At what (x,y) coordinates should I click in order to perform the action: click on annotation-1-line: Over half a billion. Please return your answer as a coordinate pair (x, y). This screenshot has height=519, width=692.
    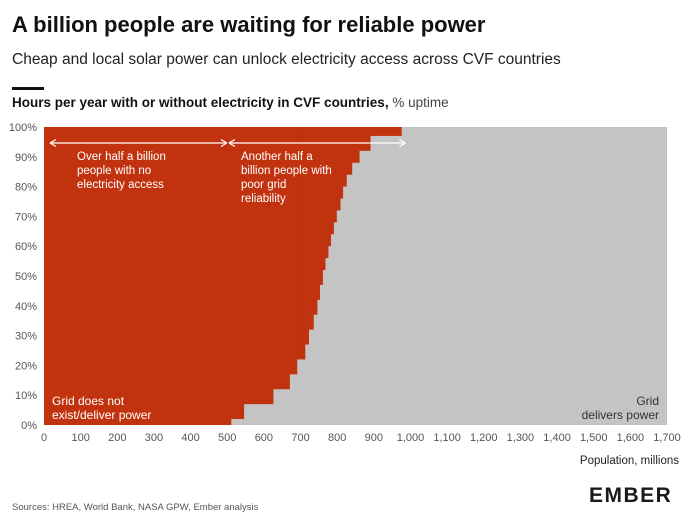
    Looking at the image, I should click on (121, 157).